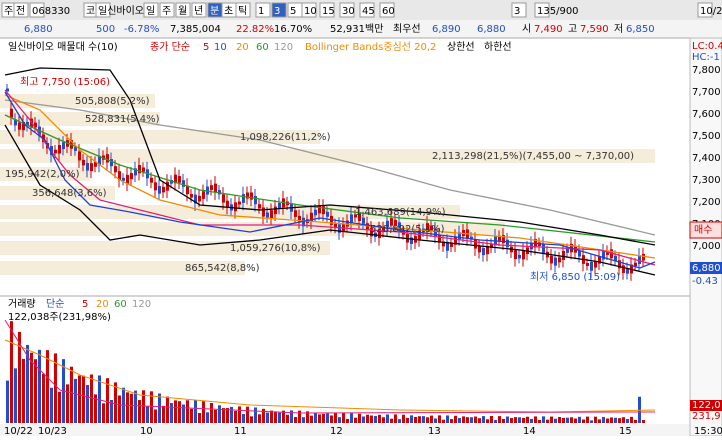 Image resolution: width=722 pixels, height=440 pixels. What do you see at coordinates (618, 29) in the screenshot?
I see `info-low-label: 저` at bounding box center [618, 29].